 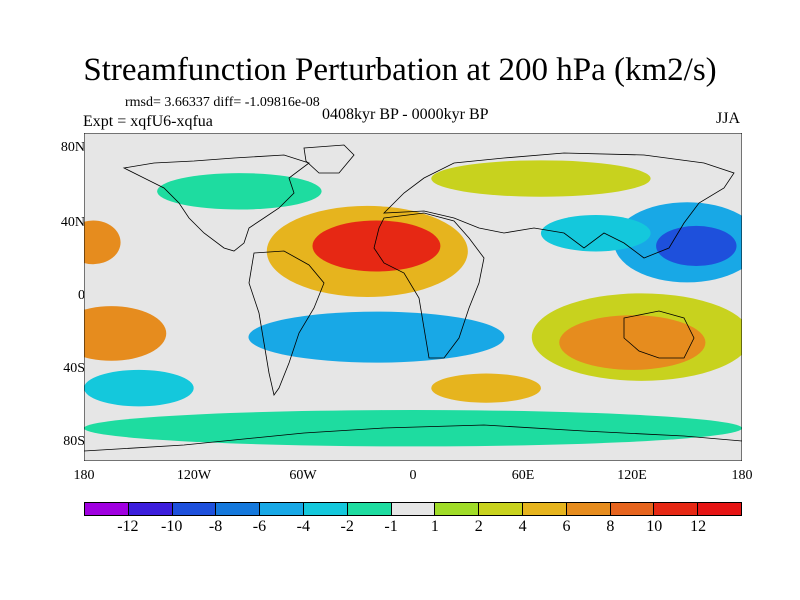 I want to click on x-tick-label: 60W, so click(x=303, y=475).